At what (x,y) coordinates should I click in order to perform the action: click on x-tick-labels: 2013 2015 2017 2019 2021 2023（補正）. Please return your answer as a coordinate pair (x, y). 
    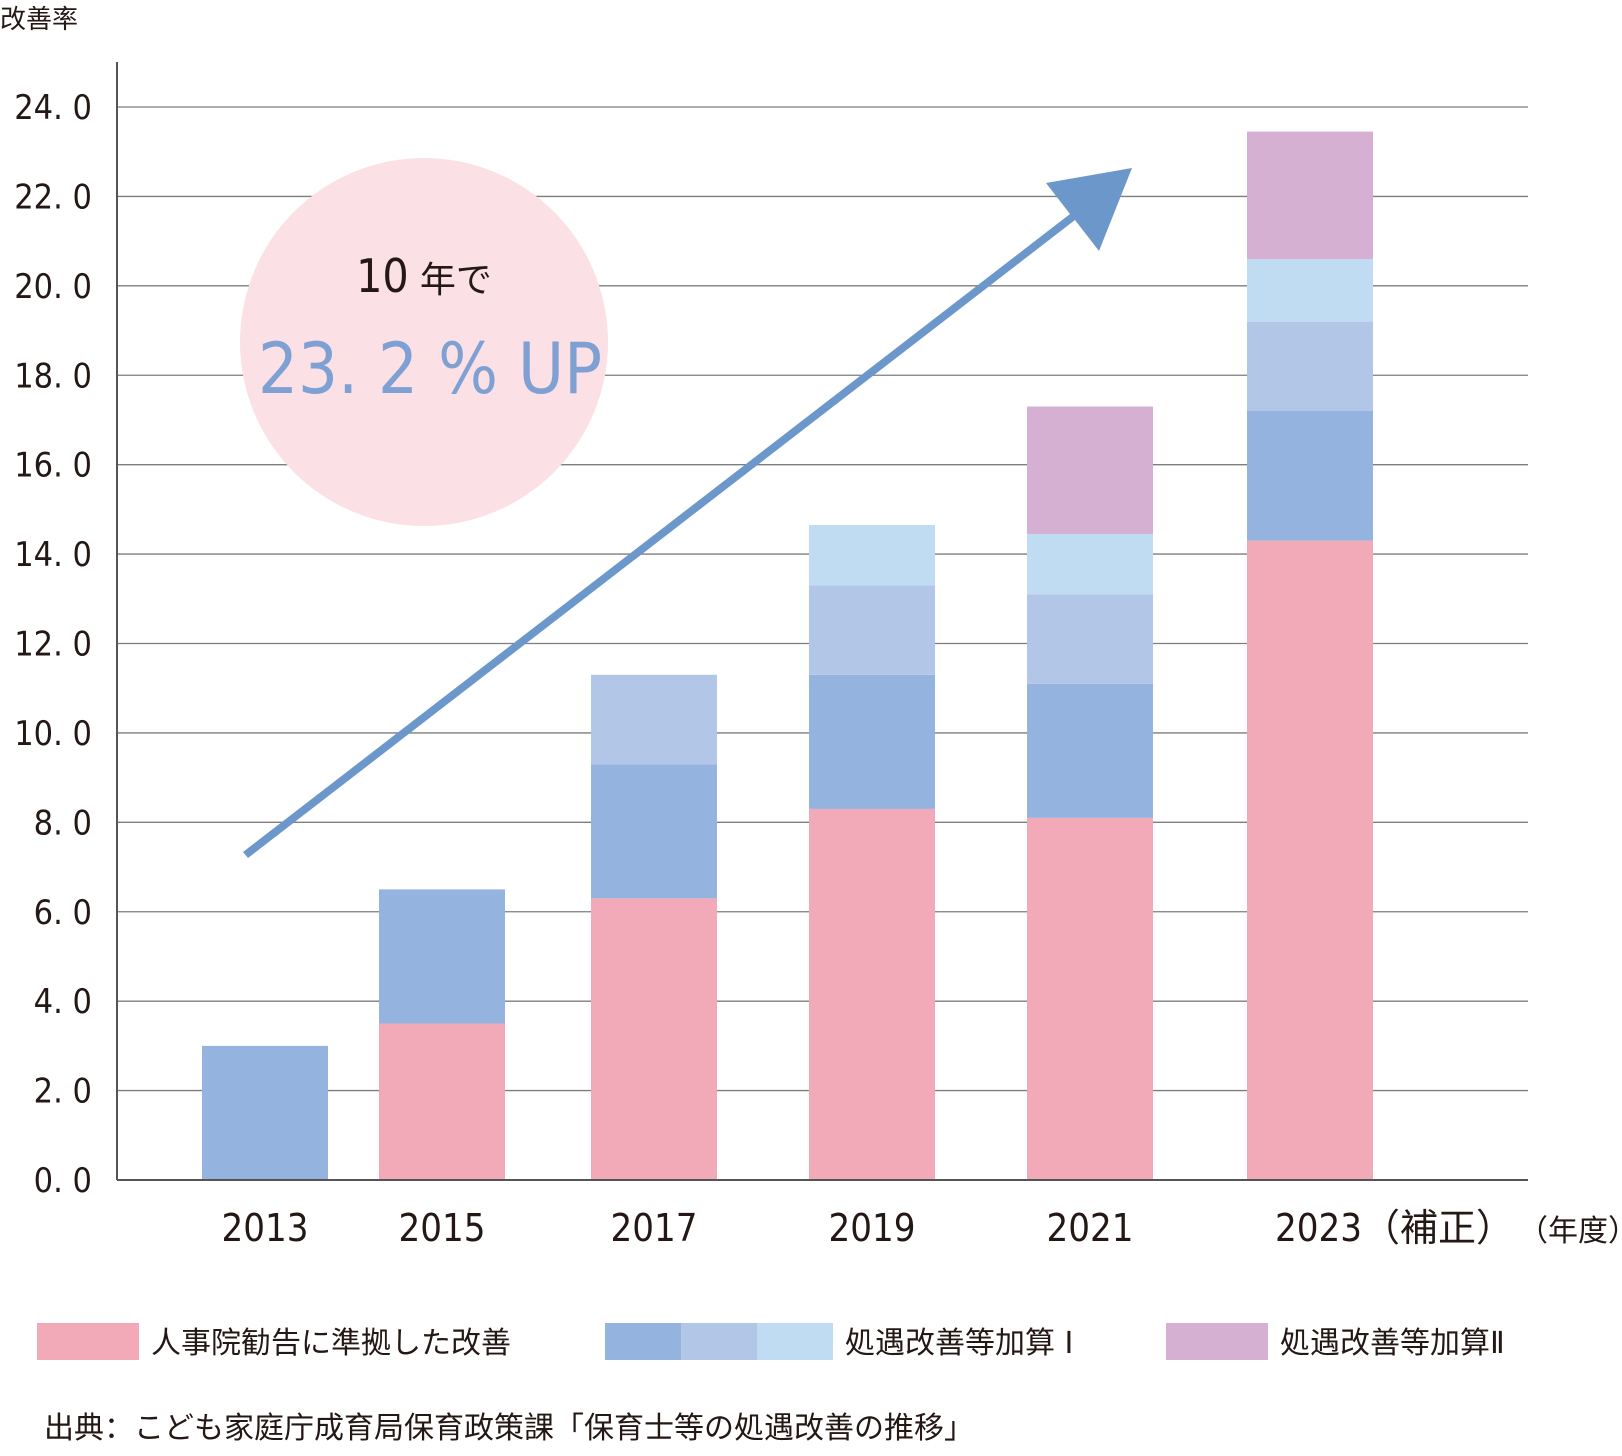
    Looking at the image, I should click on (868, 1228).